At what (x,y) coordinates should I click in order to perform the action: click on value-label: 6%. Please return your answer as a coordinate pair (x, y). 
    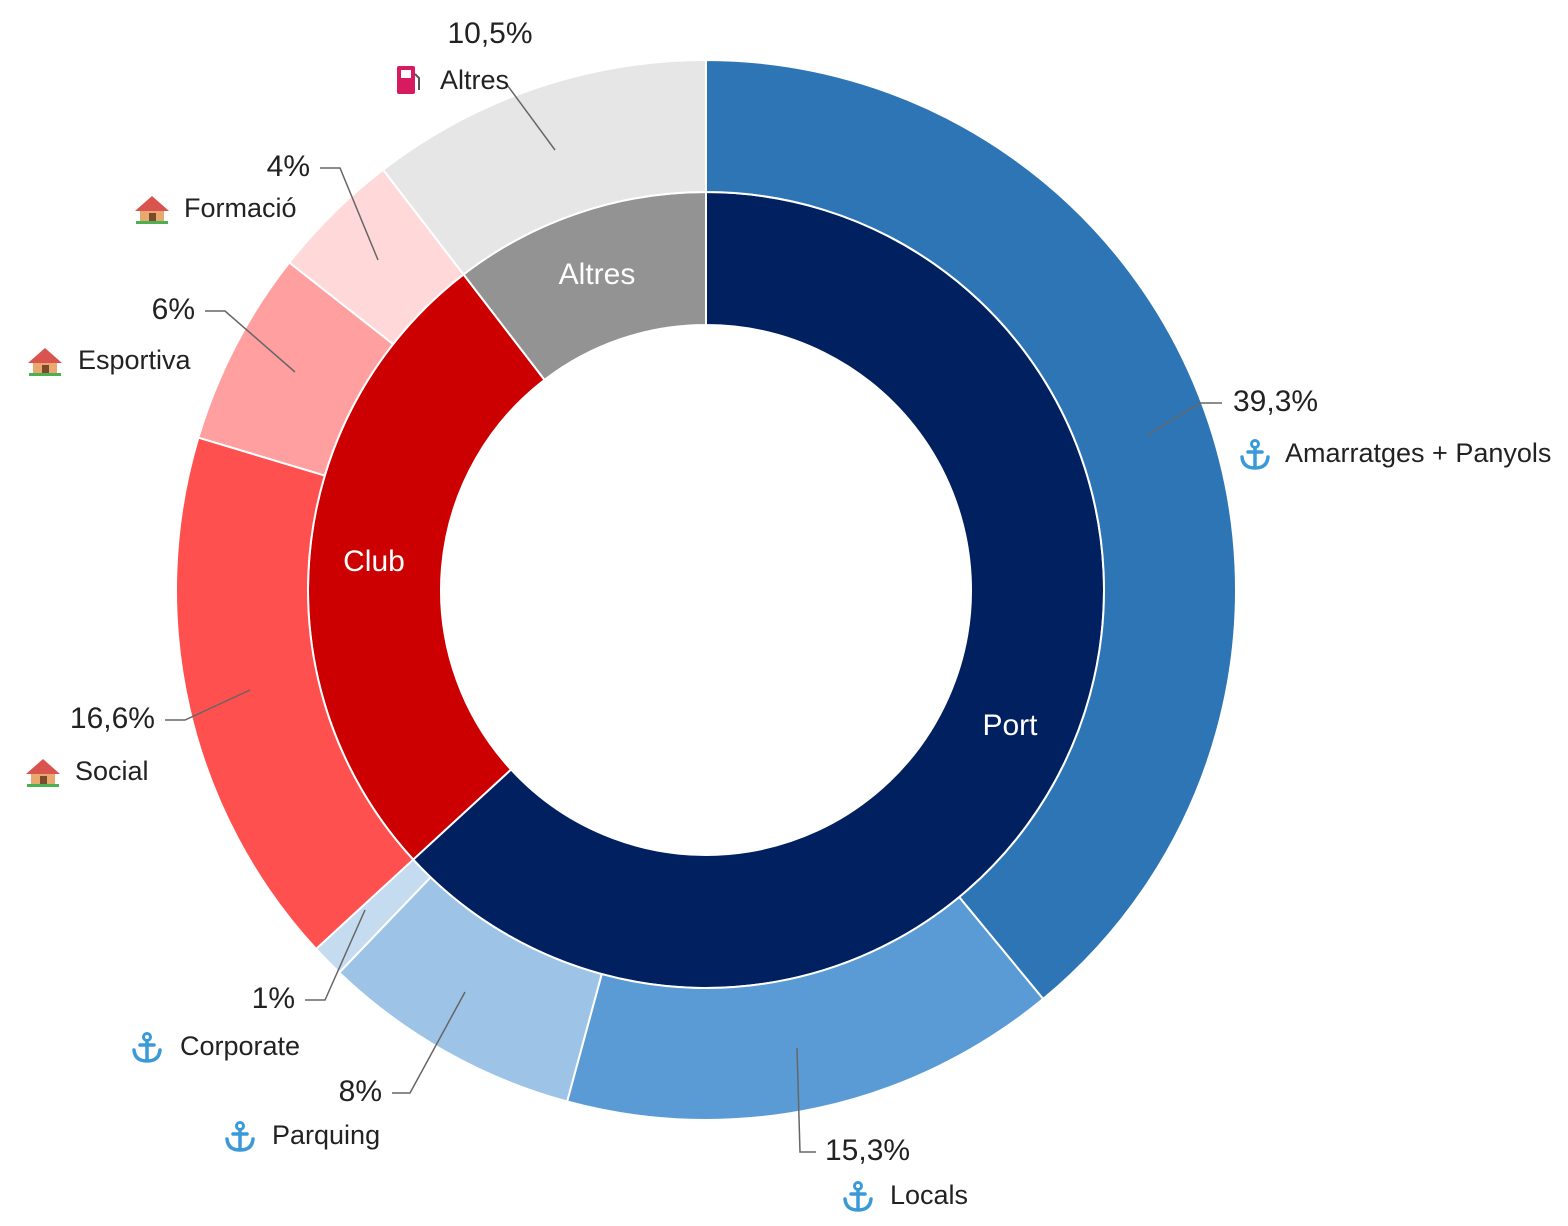
    Looking at the image, I should click on (173, 309).